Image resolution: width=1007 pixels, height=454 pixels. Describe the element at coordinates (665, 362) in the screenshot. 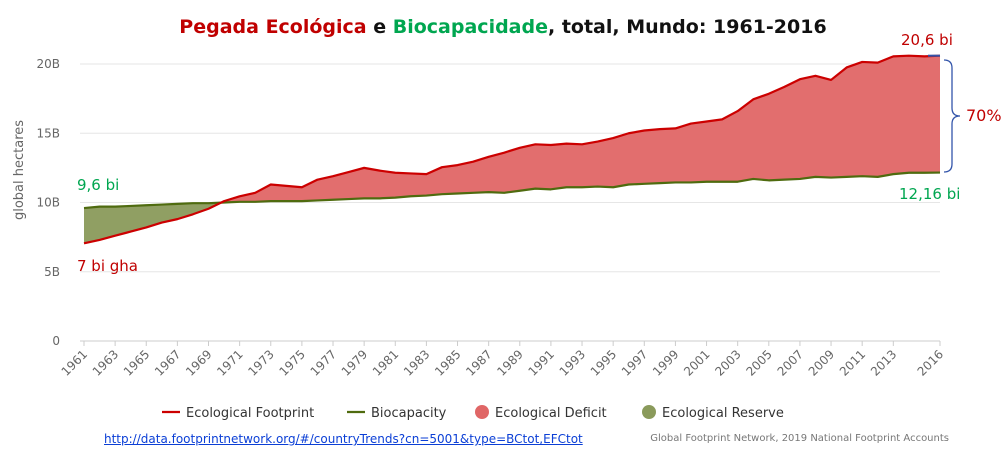

I see `x-tick-label: 1999` at that location.